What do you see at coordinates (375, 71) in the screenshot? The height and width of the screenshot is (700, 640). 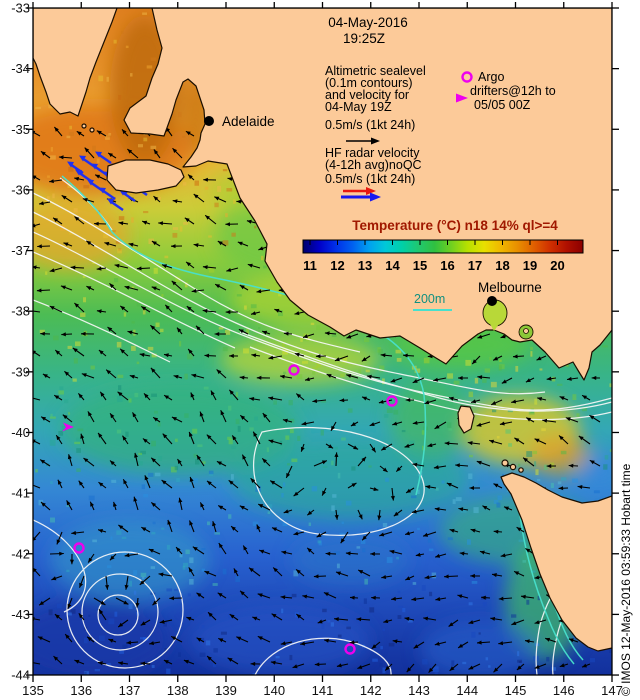 I see `altimetric-line: Altimetric sealevel` at bounding box center [375, 71].